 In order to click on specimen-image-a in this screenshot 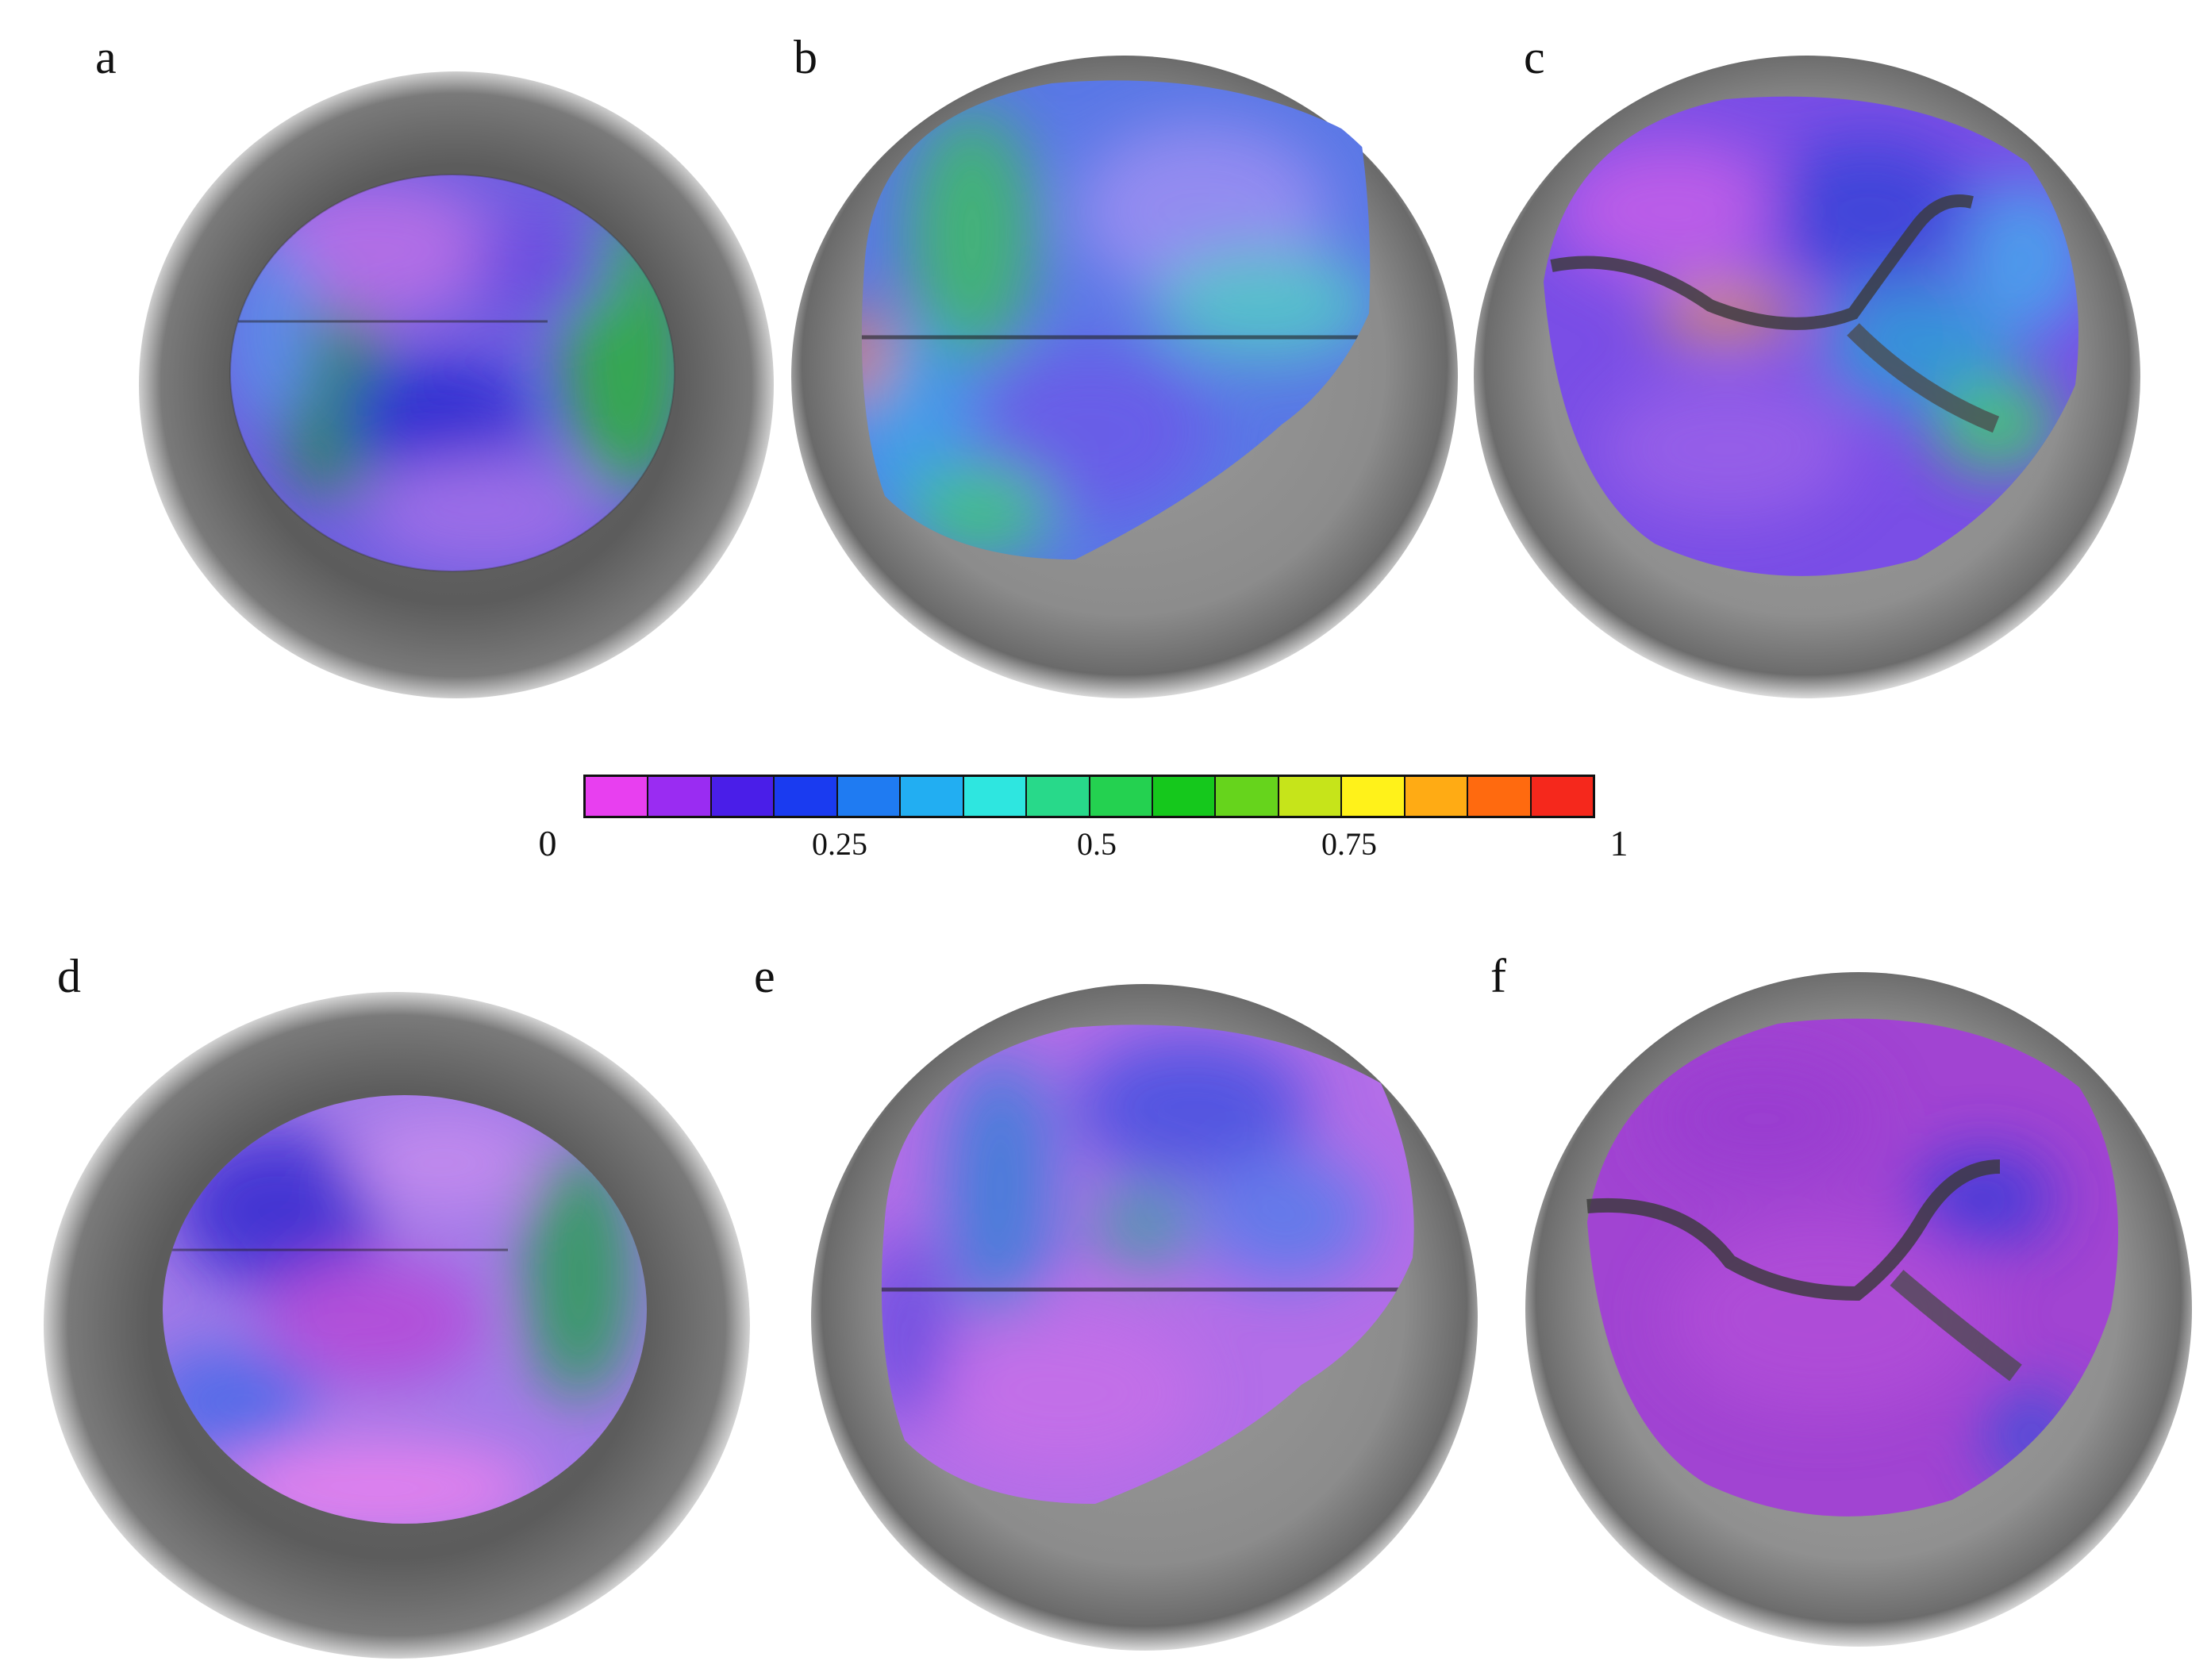, I will do `click(457, 384)`.